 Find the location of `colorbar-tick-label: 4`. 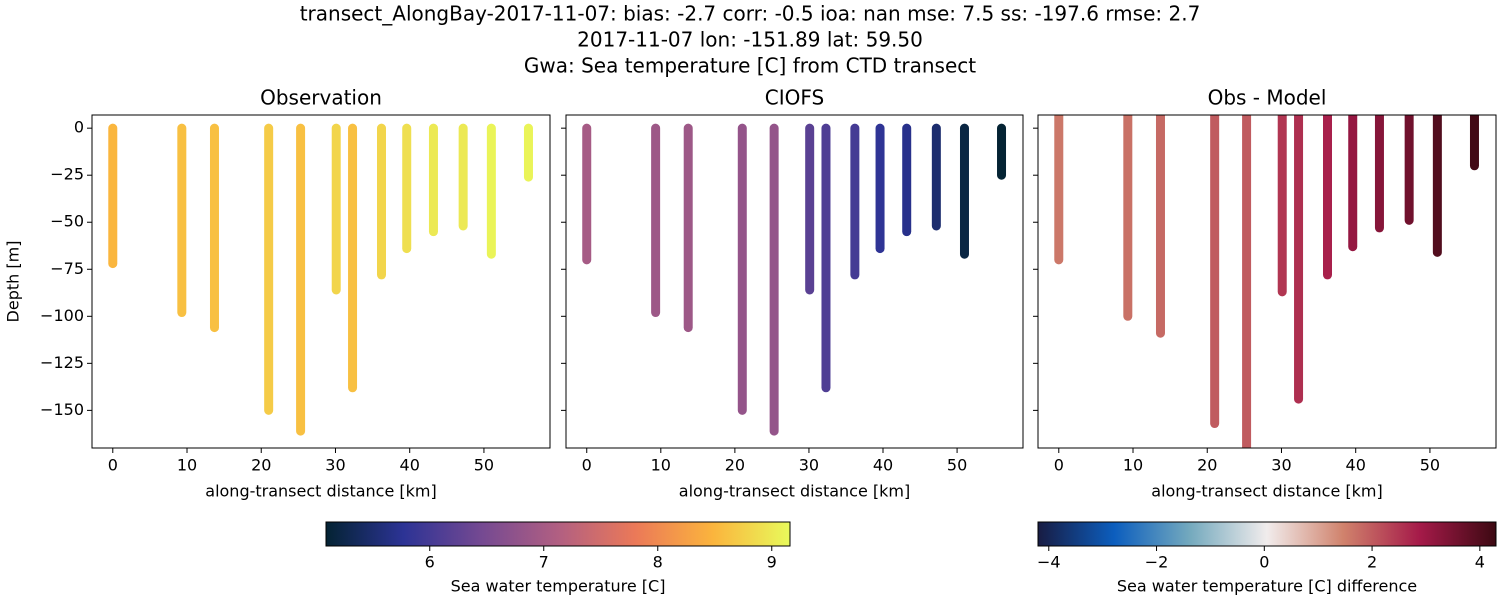

colorbar-tick-label: 4 is located at coordinates (1480, 562).